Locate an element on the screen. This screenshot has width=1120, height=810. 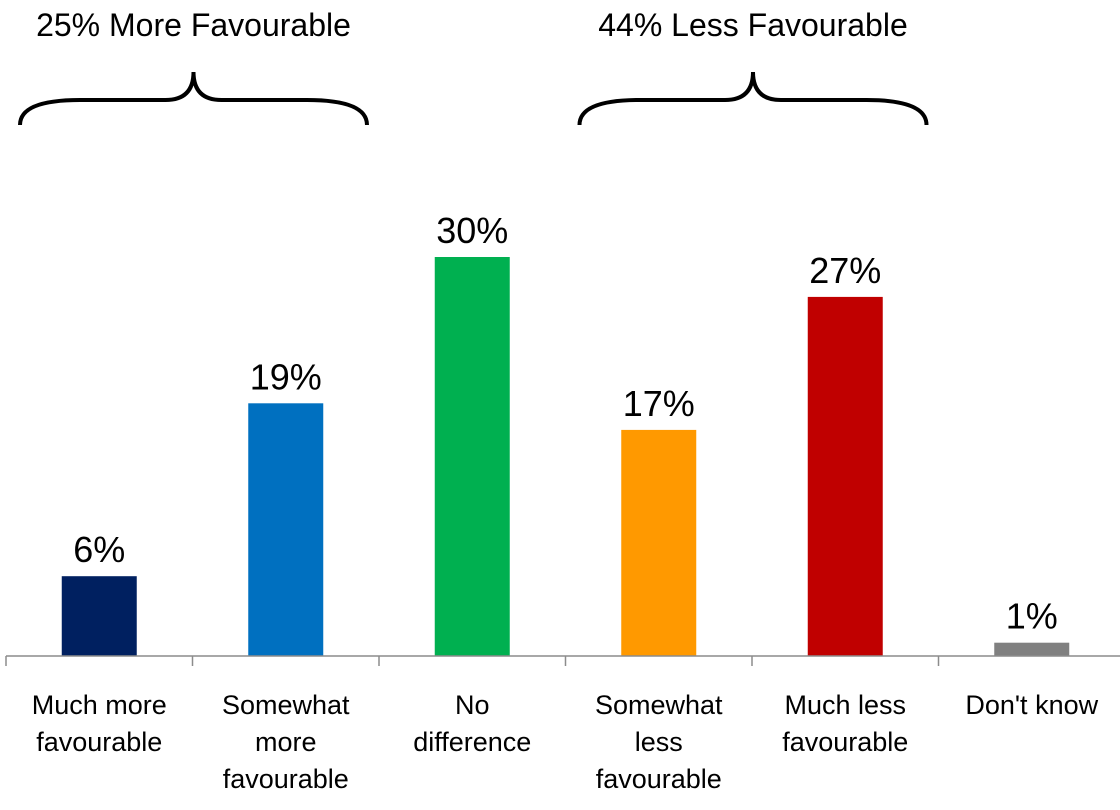
data-label: 6% is located at coordinates (99, 549).